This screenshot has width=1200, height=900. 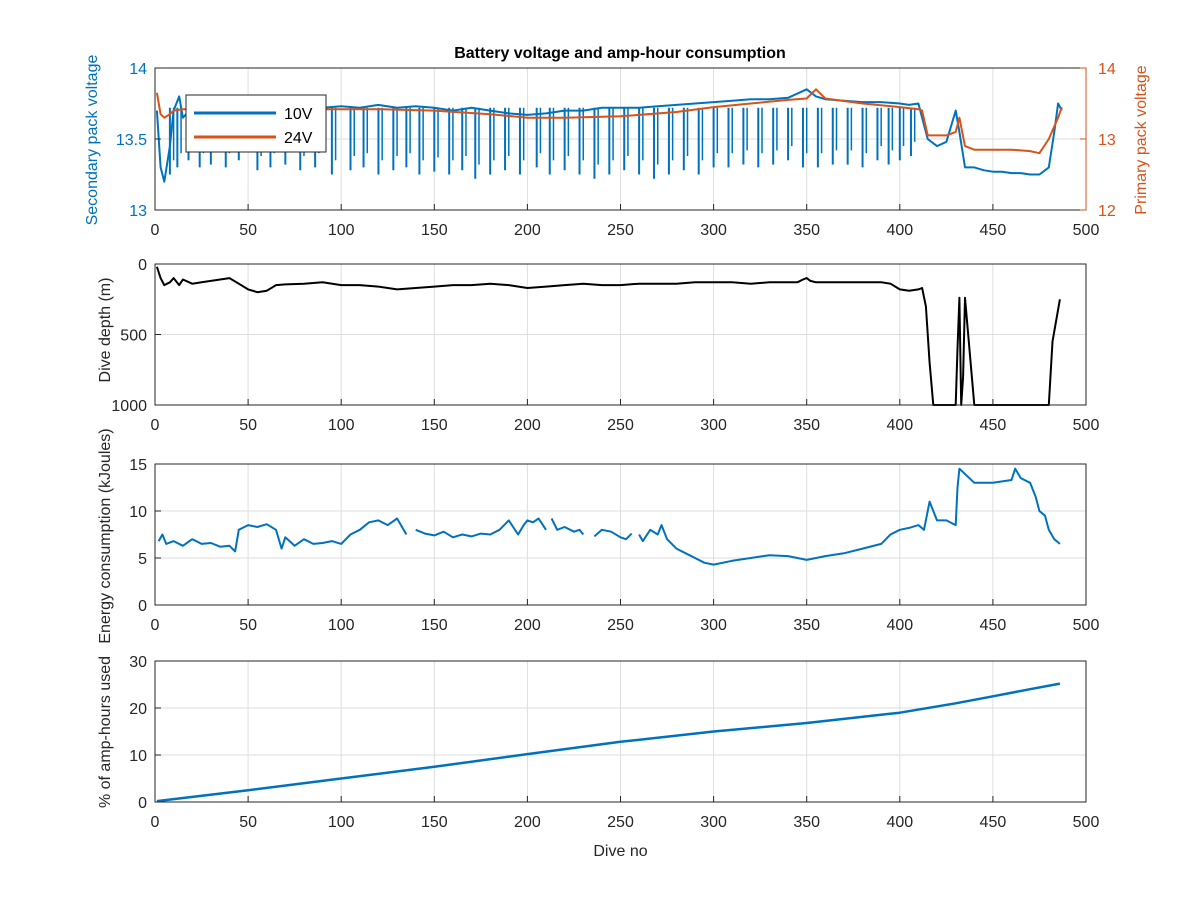 I want to click on y-tick-label: 13.5, so click(x=131, y=140).